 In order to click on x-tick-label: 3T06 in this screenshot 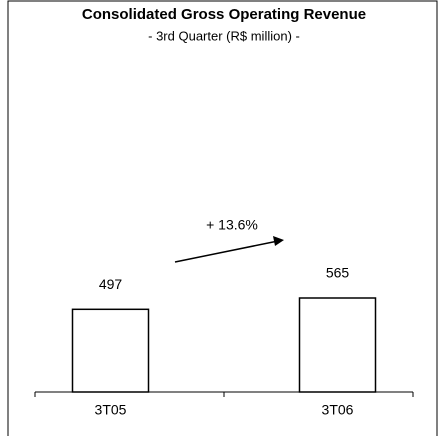, I will do `click(338, 410)`.